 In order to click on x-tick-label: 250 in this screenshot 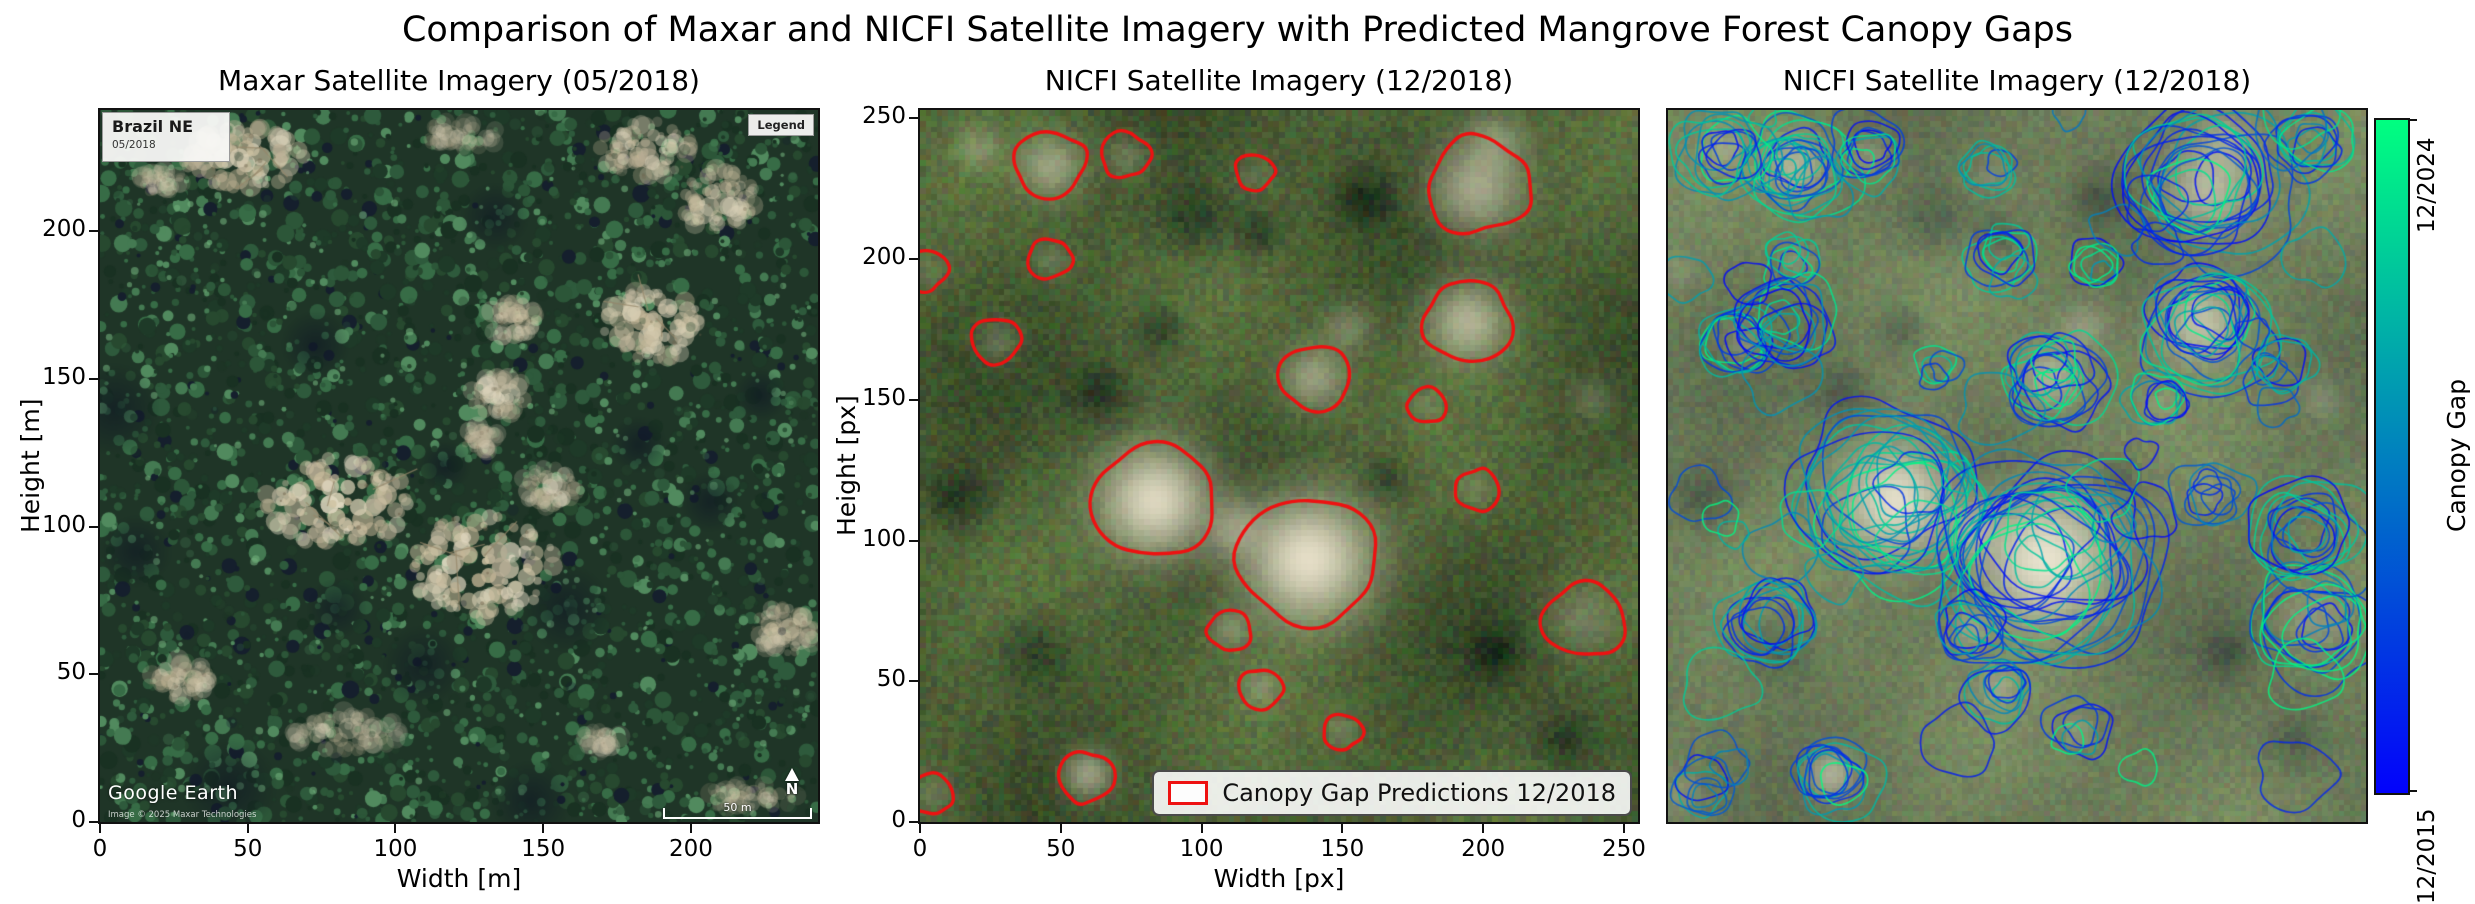, I will do `click(1623, 849)`.